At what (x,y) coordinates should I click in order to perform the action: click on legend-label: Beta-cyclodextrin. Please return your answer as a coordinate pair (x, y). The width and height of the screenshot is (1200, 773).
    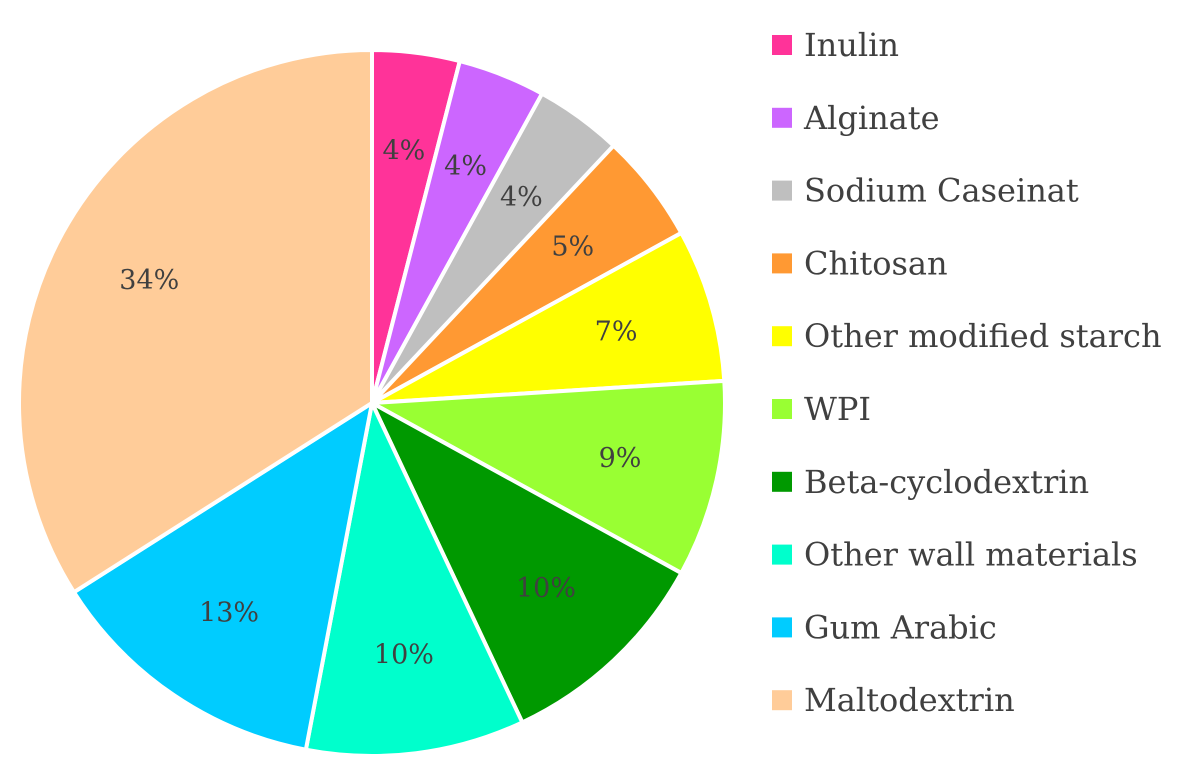
    Looking at the image, I should click on (946, 482).